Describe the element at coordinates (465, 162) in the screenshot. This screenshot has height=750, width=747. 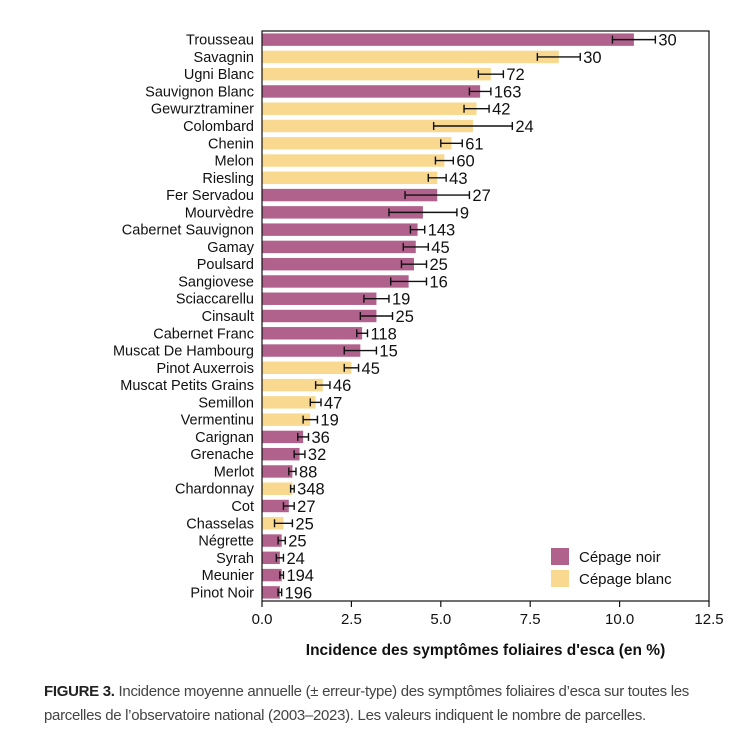
I see `count-label: 60` at that location.